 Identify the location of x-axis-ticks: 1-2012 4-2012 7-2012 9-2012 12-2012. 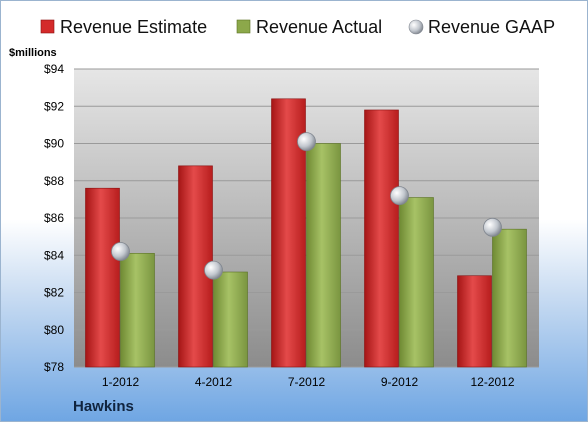
(308, 382).